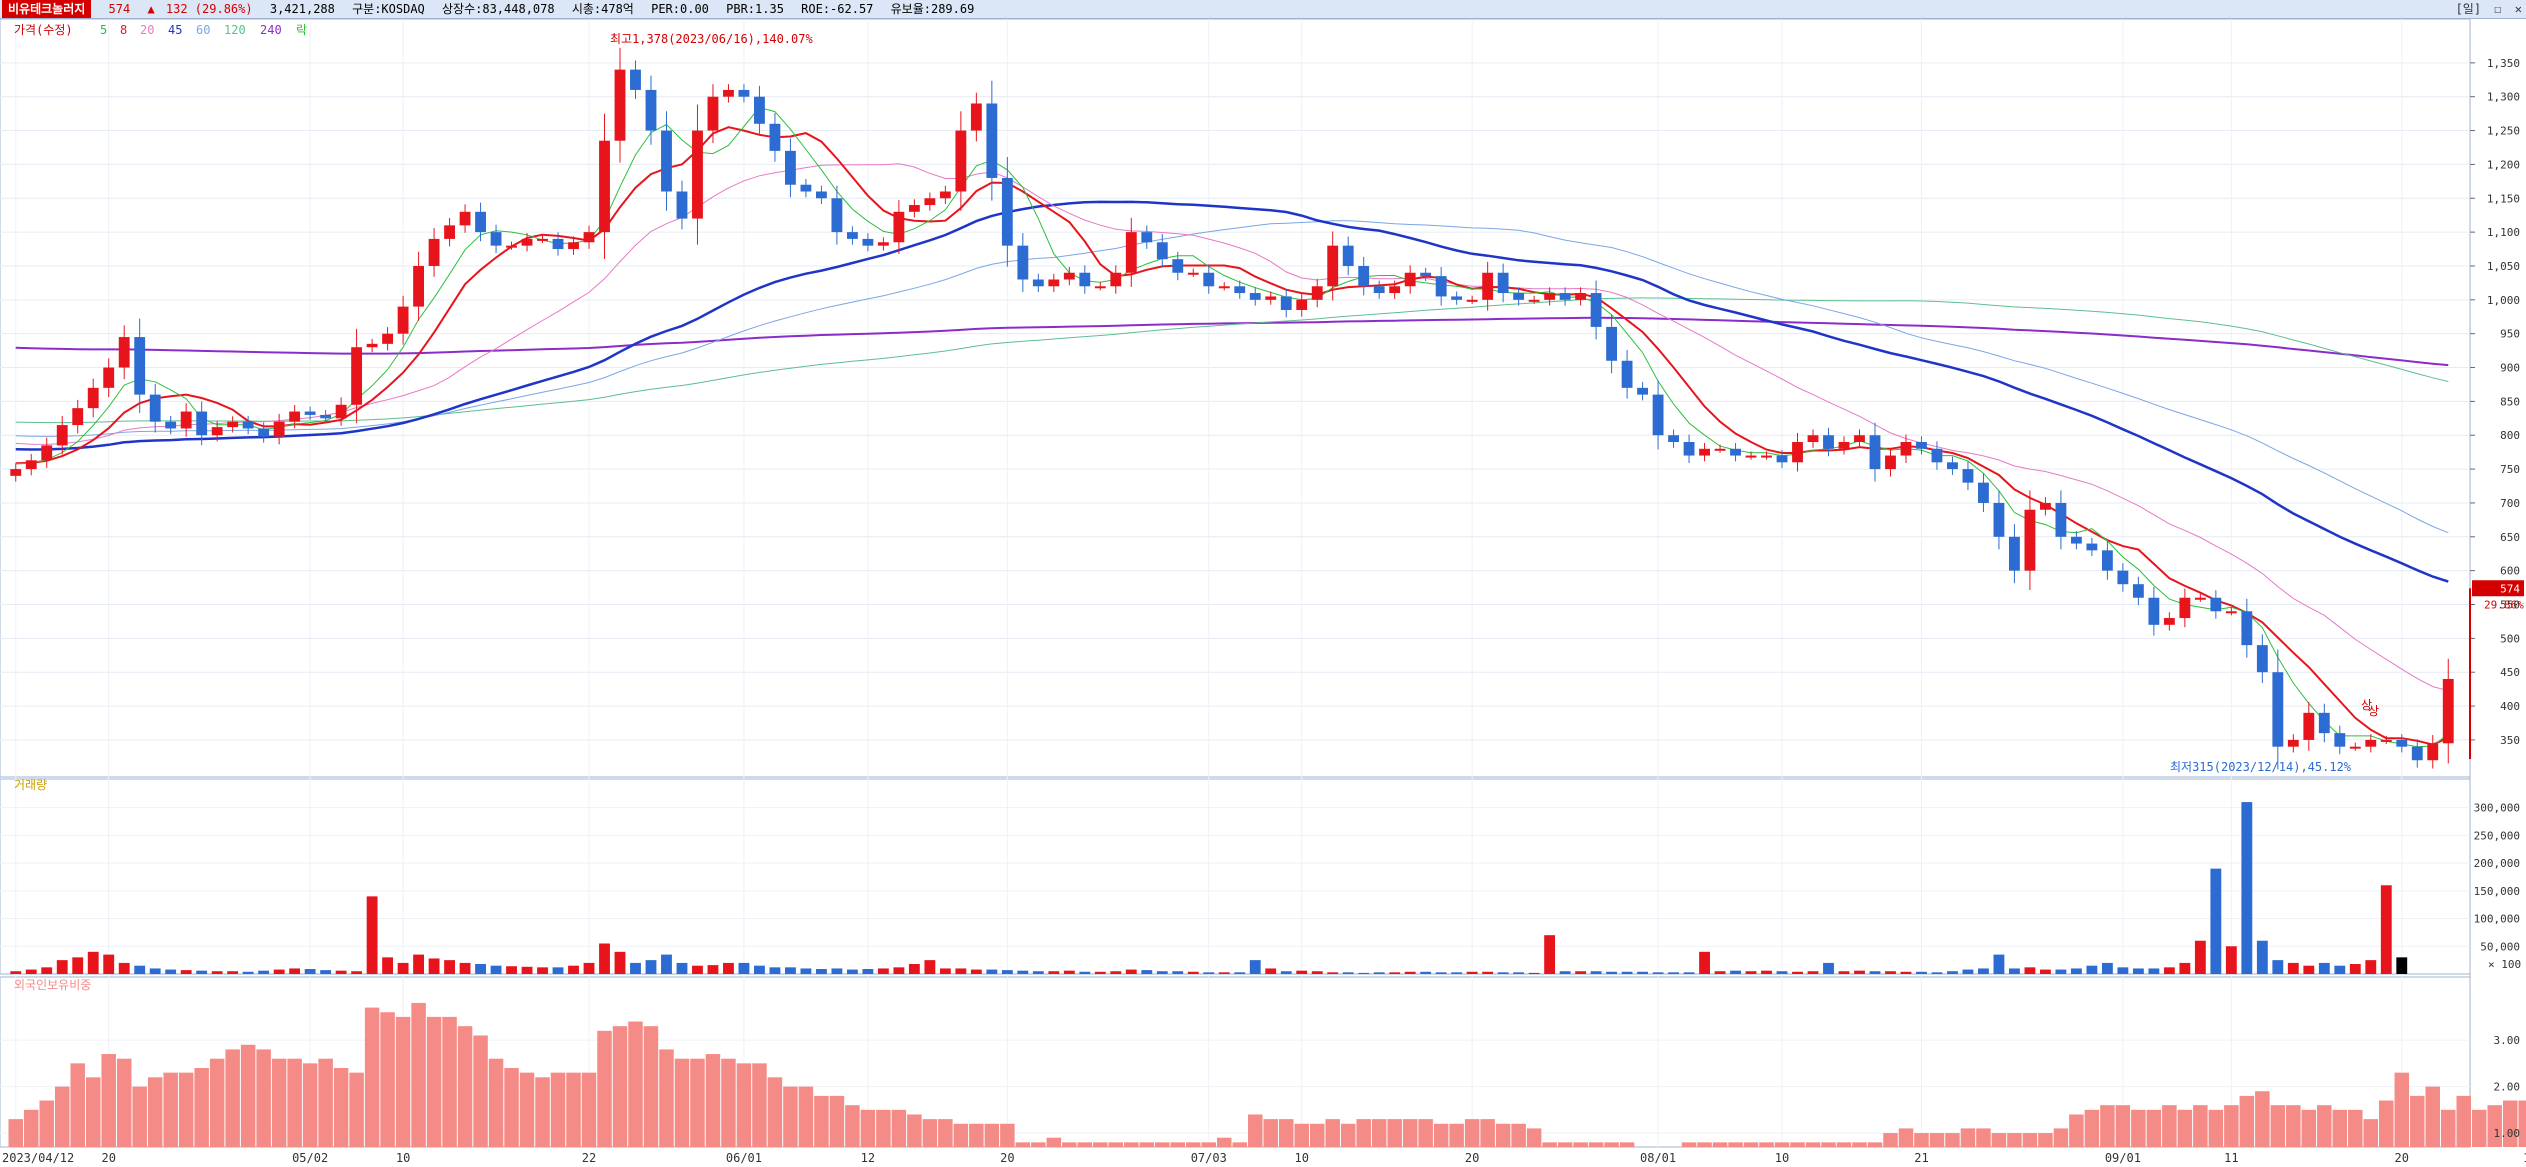 The width and height of the screenshot is (2526, 1167). I want to click on y-tick-label: 550, so click(2510, 605).